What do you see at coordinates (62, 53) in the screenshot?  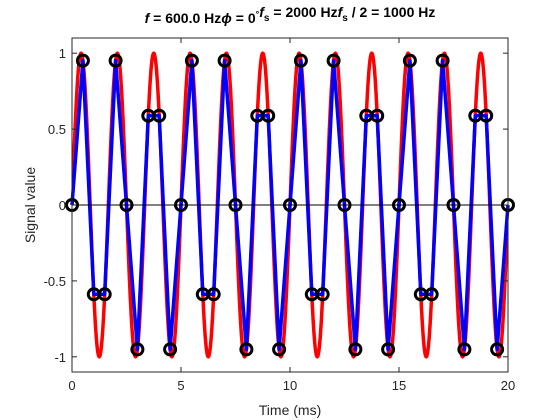 I see `y-tick-label: 1` at bounding box center [62, 53].